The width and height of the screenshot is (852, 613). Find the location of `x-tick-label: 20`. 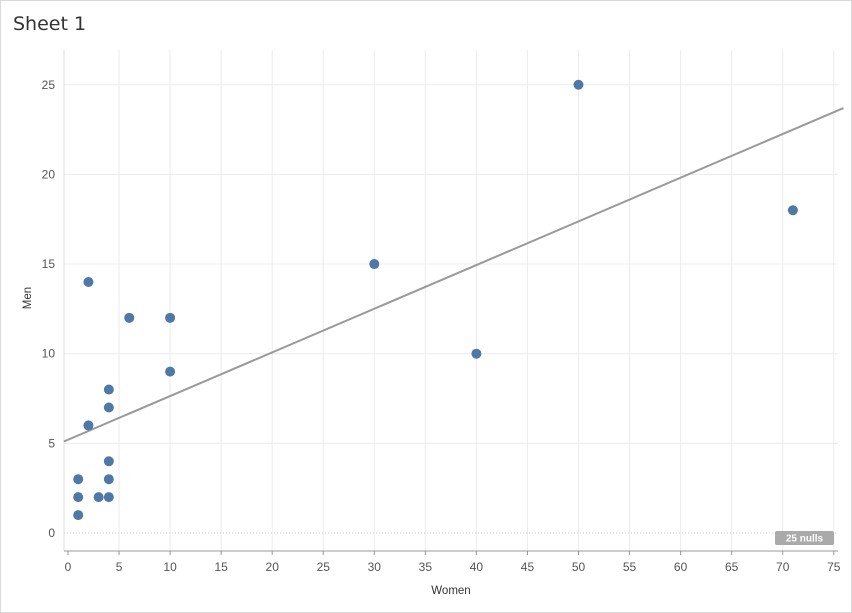

x-tick-label: 20 is located at coordinates (273, 567).